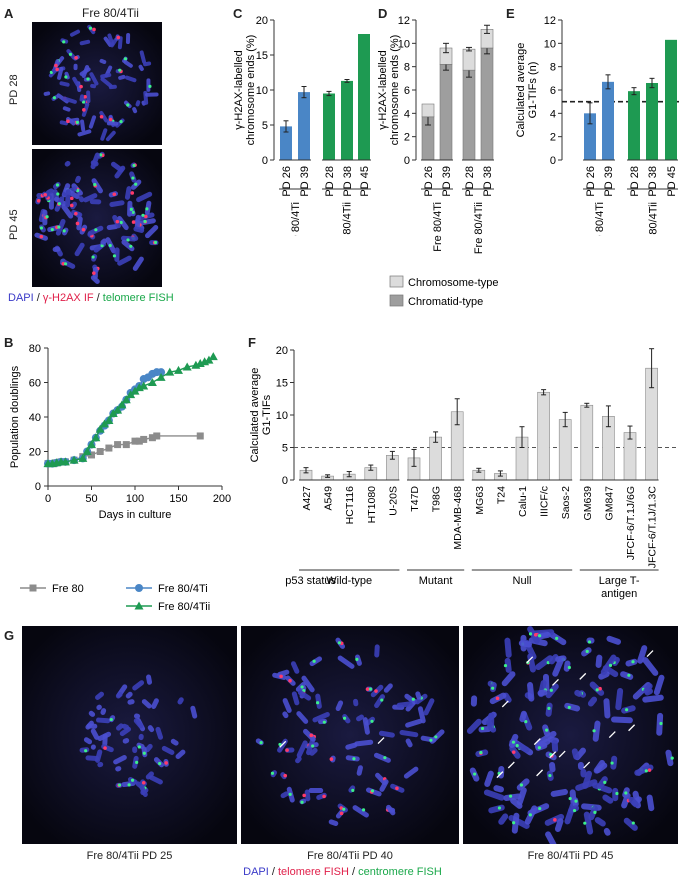  What do you see at coordinates (522, 581) in the screenshot?
I see `group-label: Null` at bounding box center [522, 581].